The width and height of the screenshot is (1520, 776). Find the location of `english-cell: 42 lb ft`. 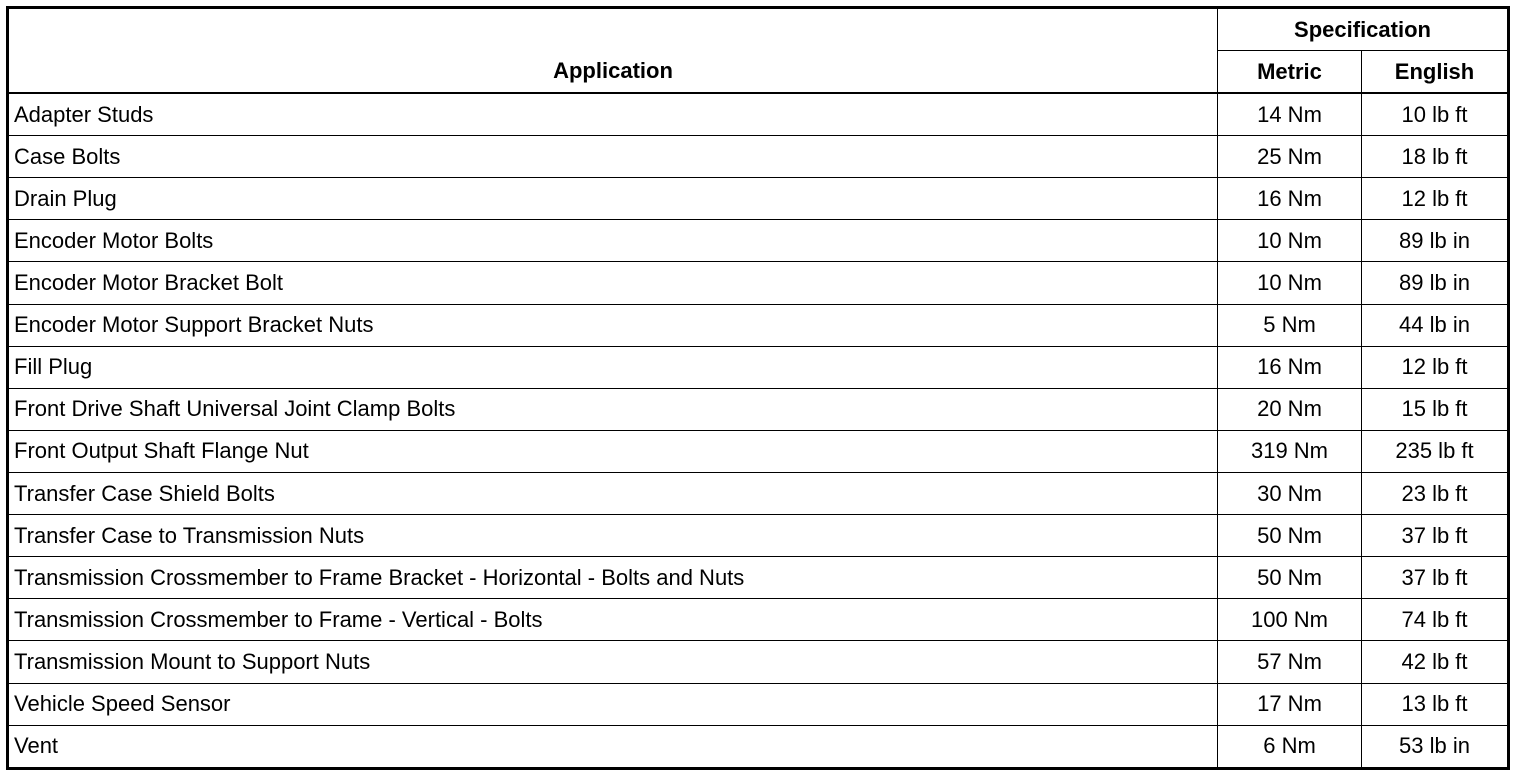

english-cell: 42 lb ft is located at coordinates (1435, 662).